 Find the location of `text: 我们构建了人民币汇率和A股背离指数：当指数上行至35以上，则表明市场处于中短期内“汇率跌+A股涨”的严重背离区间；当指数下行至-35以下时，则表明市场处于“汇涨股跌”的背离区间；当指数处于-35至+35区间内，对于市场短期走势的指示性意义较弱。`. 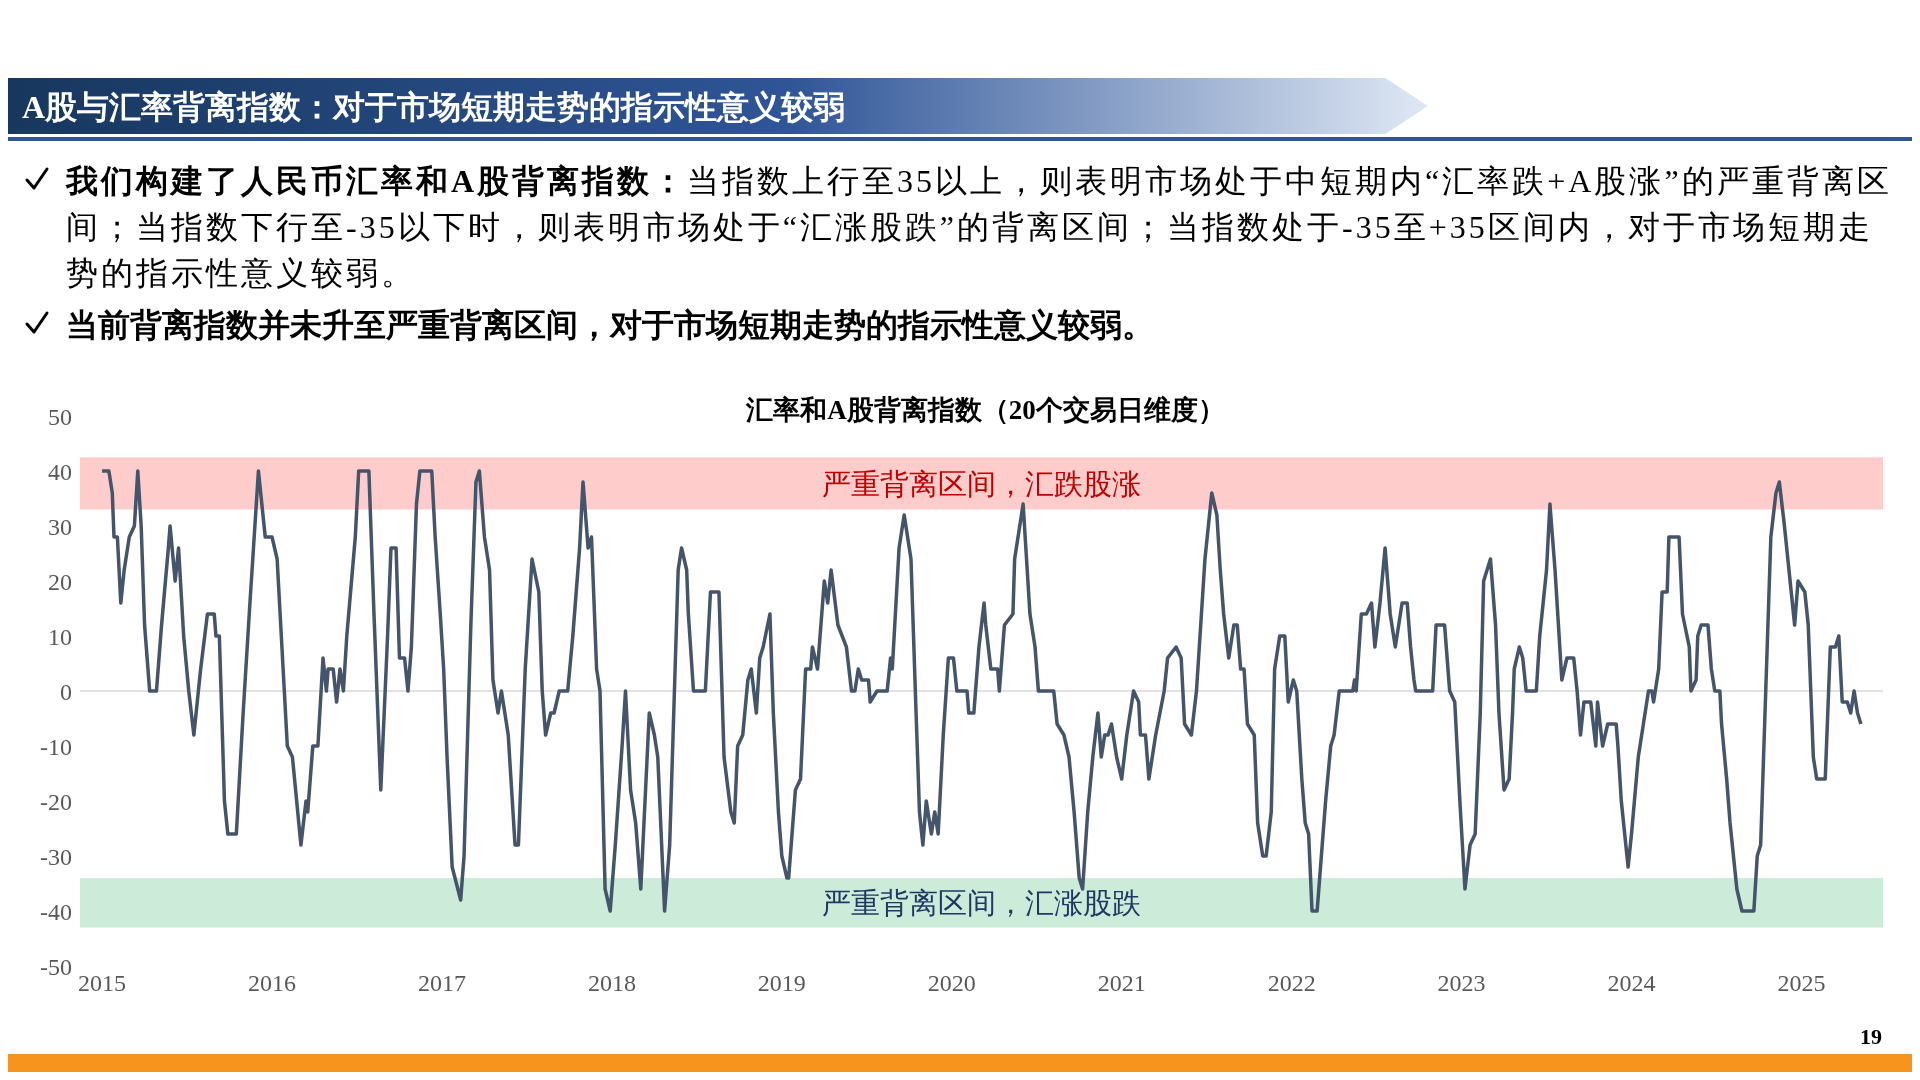

text: 我们构建了人民币汇率和A股背离指数：当指数上行至35以上，则表明市场处于中短期内“汇率跌+A股涨”的严重背离区间；当指数下行至-35以下时，则表明市场处于“汇涨股跌”的背离区间；当指数处于-35至+35区间内，对于市场短期走势的指示性意义较弱。 is located at coordinates (979, 227).